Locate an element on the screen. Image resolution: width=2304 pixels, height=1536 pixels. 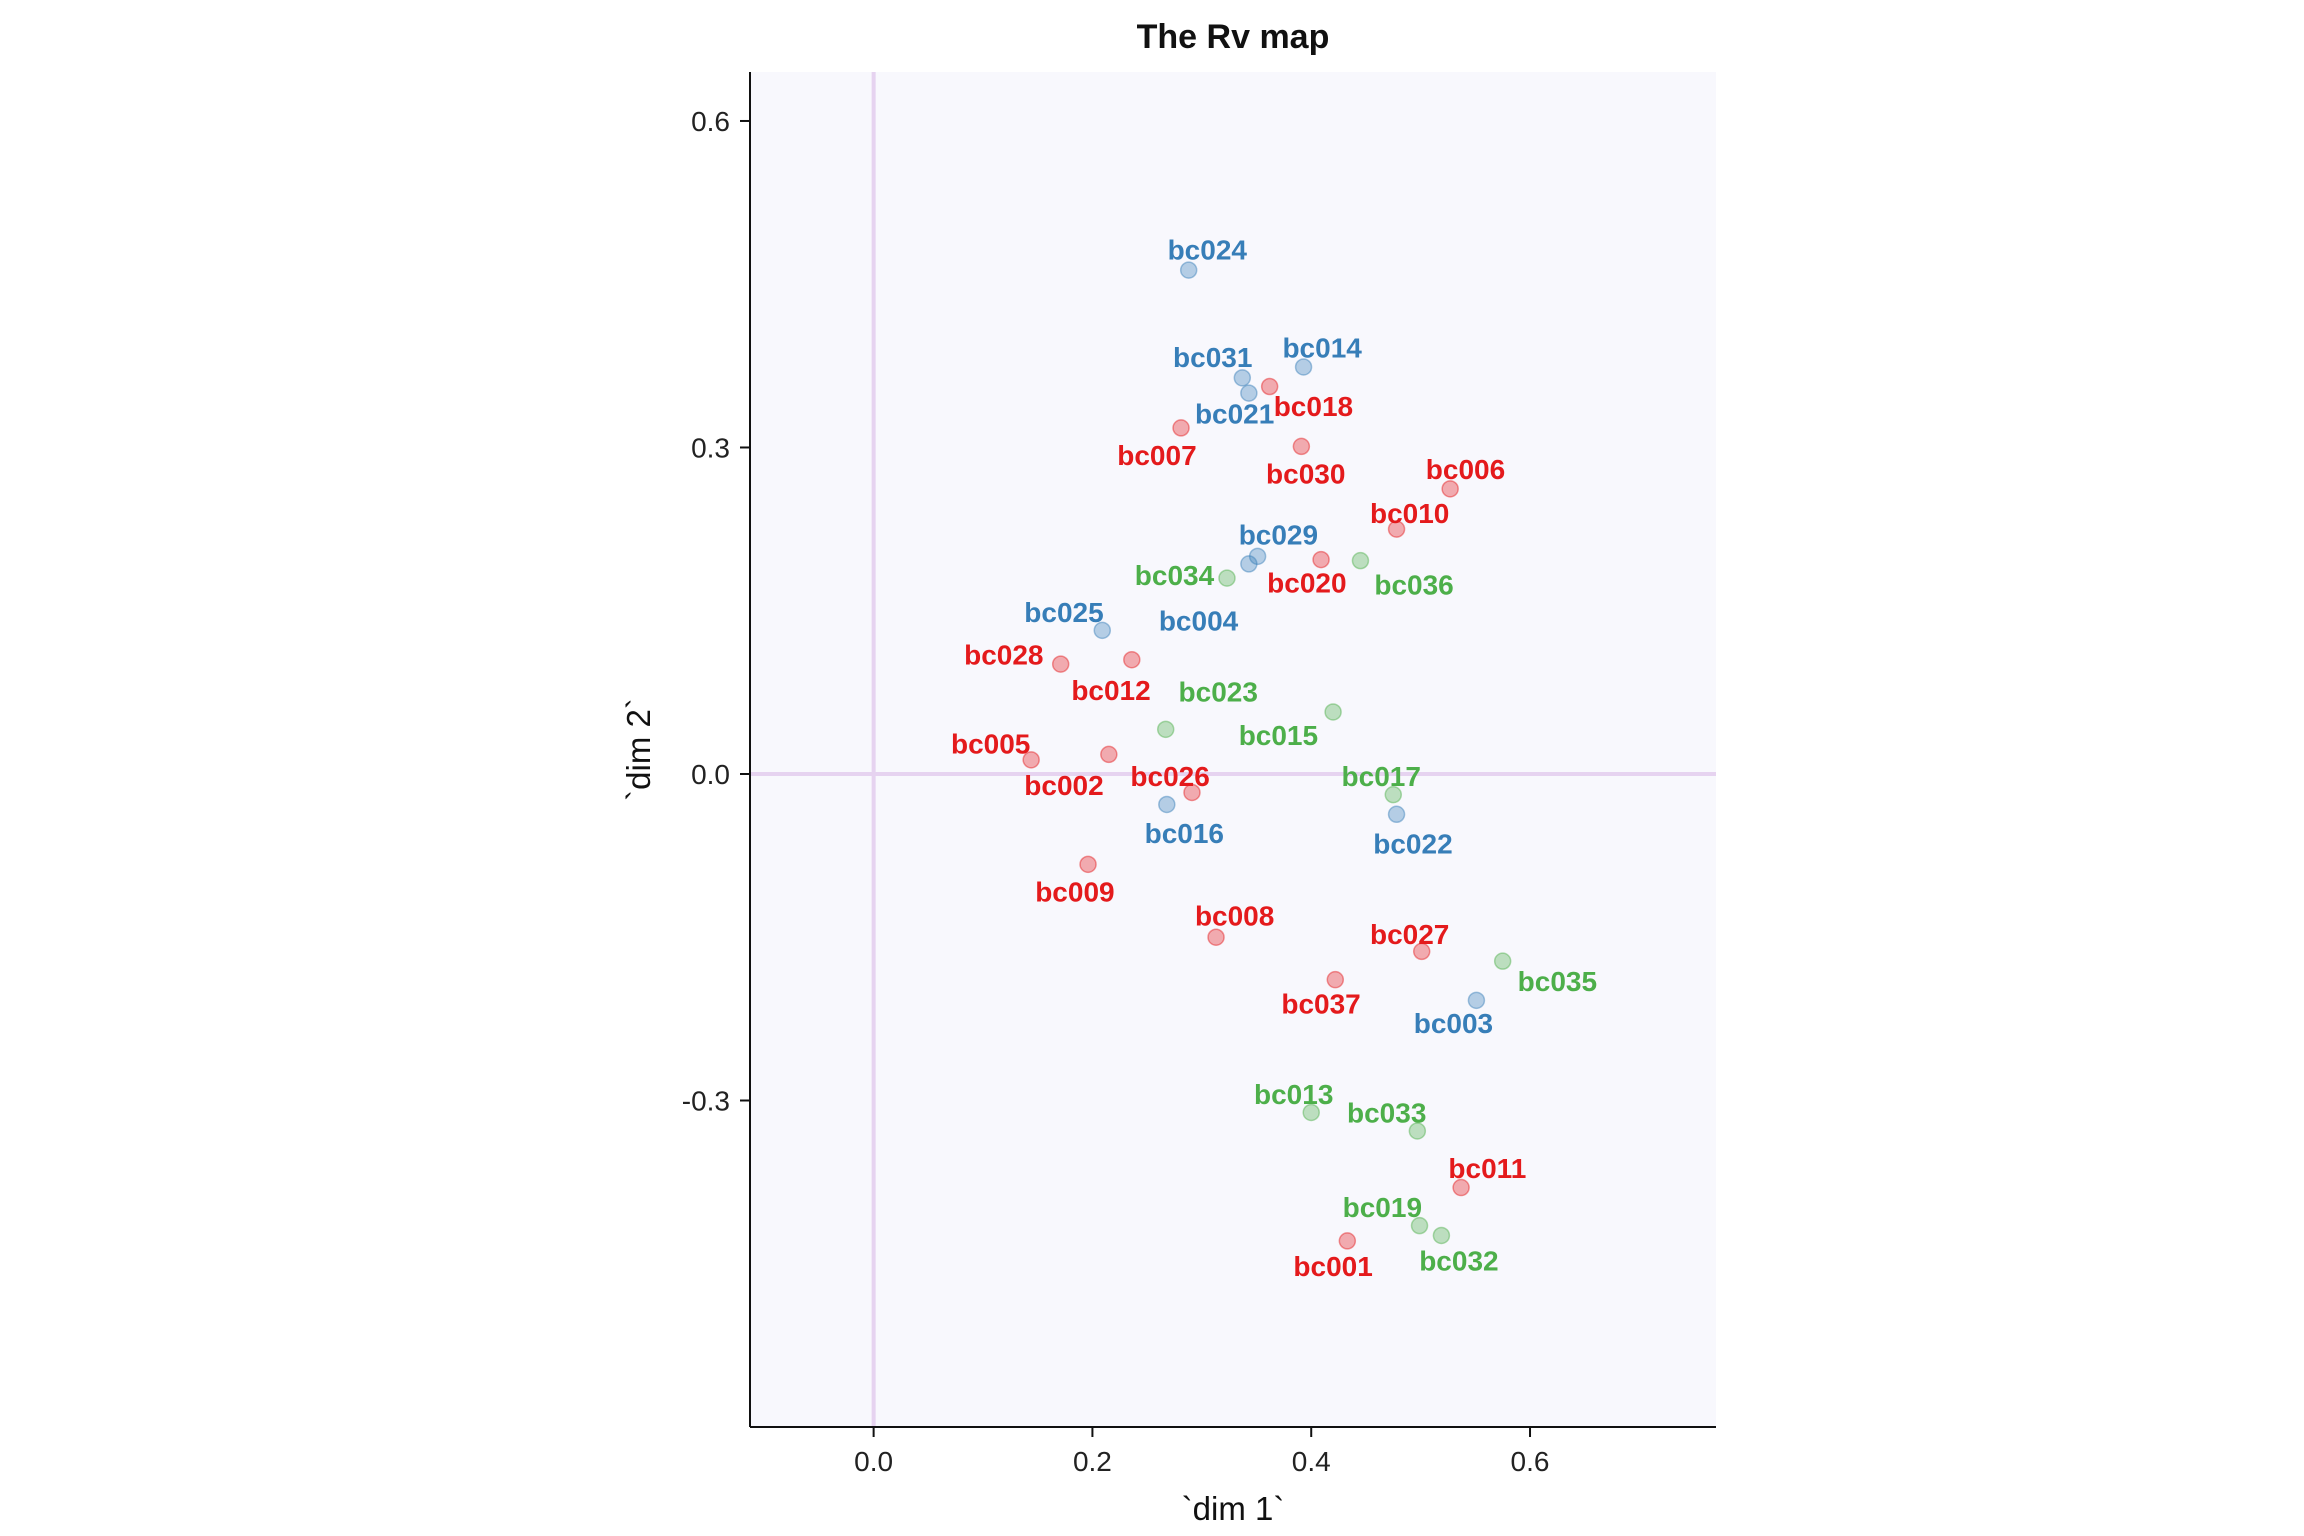
point-bc011 is located at coordinates (1461, 1187).